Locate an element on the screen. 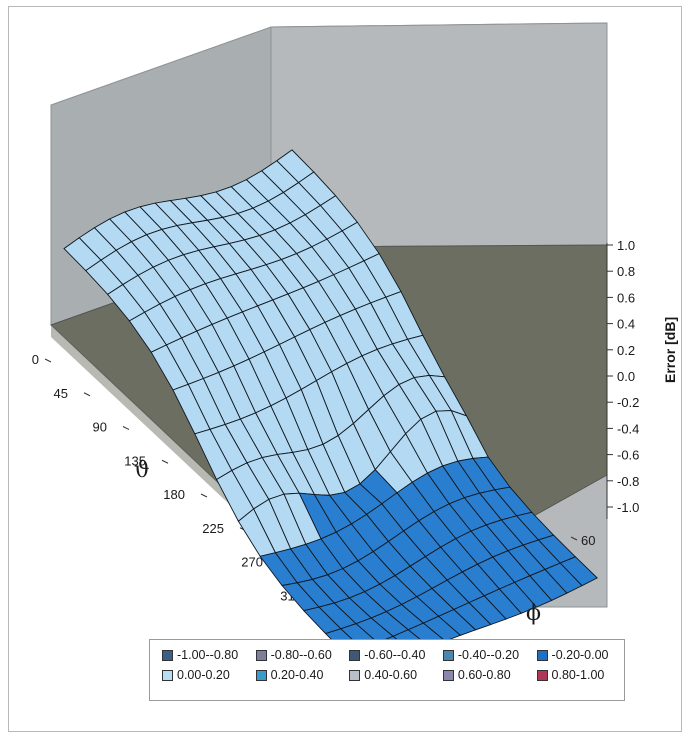 The height and width of the screenshot is (738, 691). z-tick-label: 0.0 is located at coordinates (626, 376).